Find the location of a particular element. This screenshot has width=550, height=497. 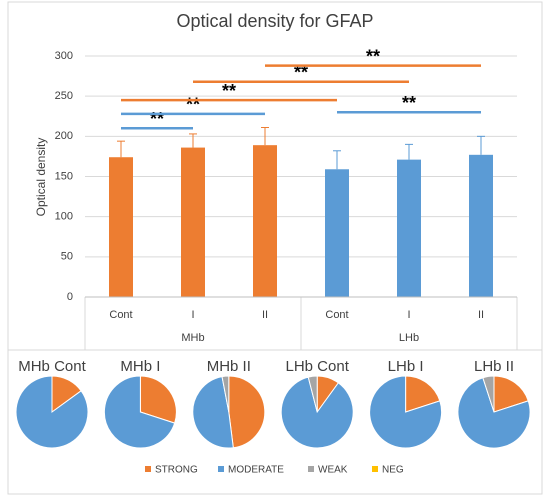

y-tick-label: 100 is located at coordinates (64, 217).